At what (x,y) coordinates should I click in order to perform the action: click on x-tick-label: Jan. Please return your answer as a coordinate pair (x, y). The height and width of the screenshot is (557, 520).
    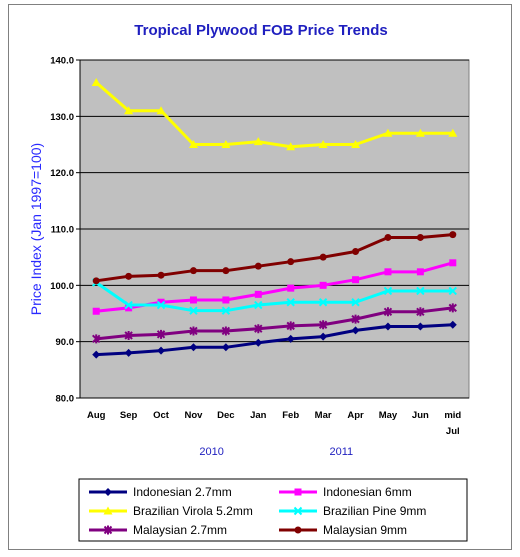
    Looking at the image, I should click on (258, 415).